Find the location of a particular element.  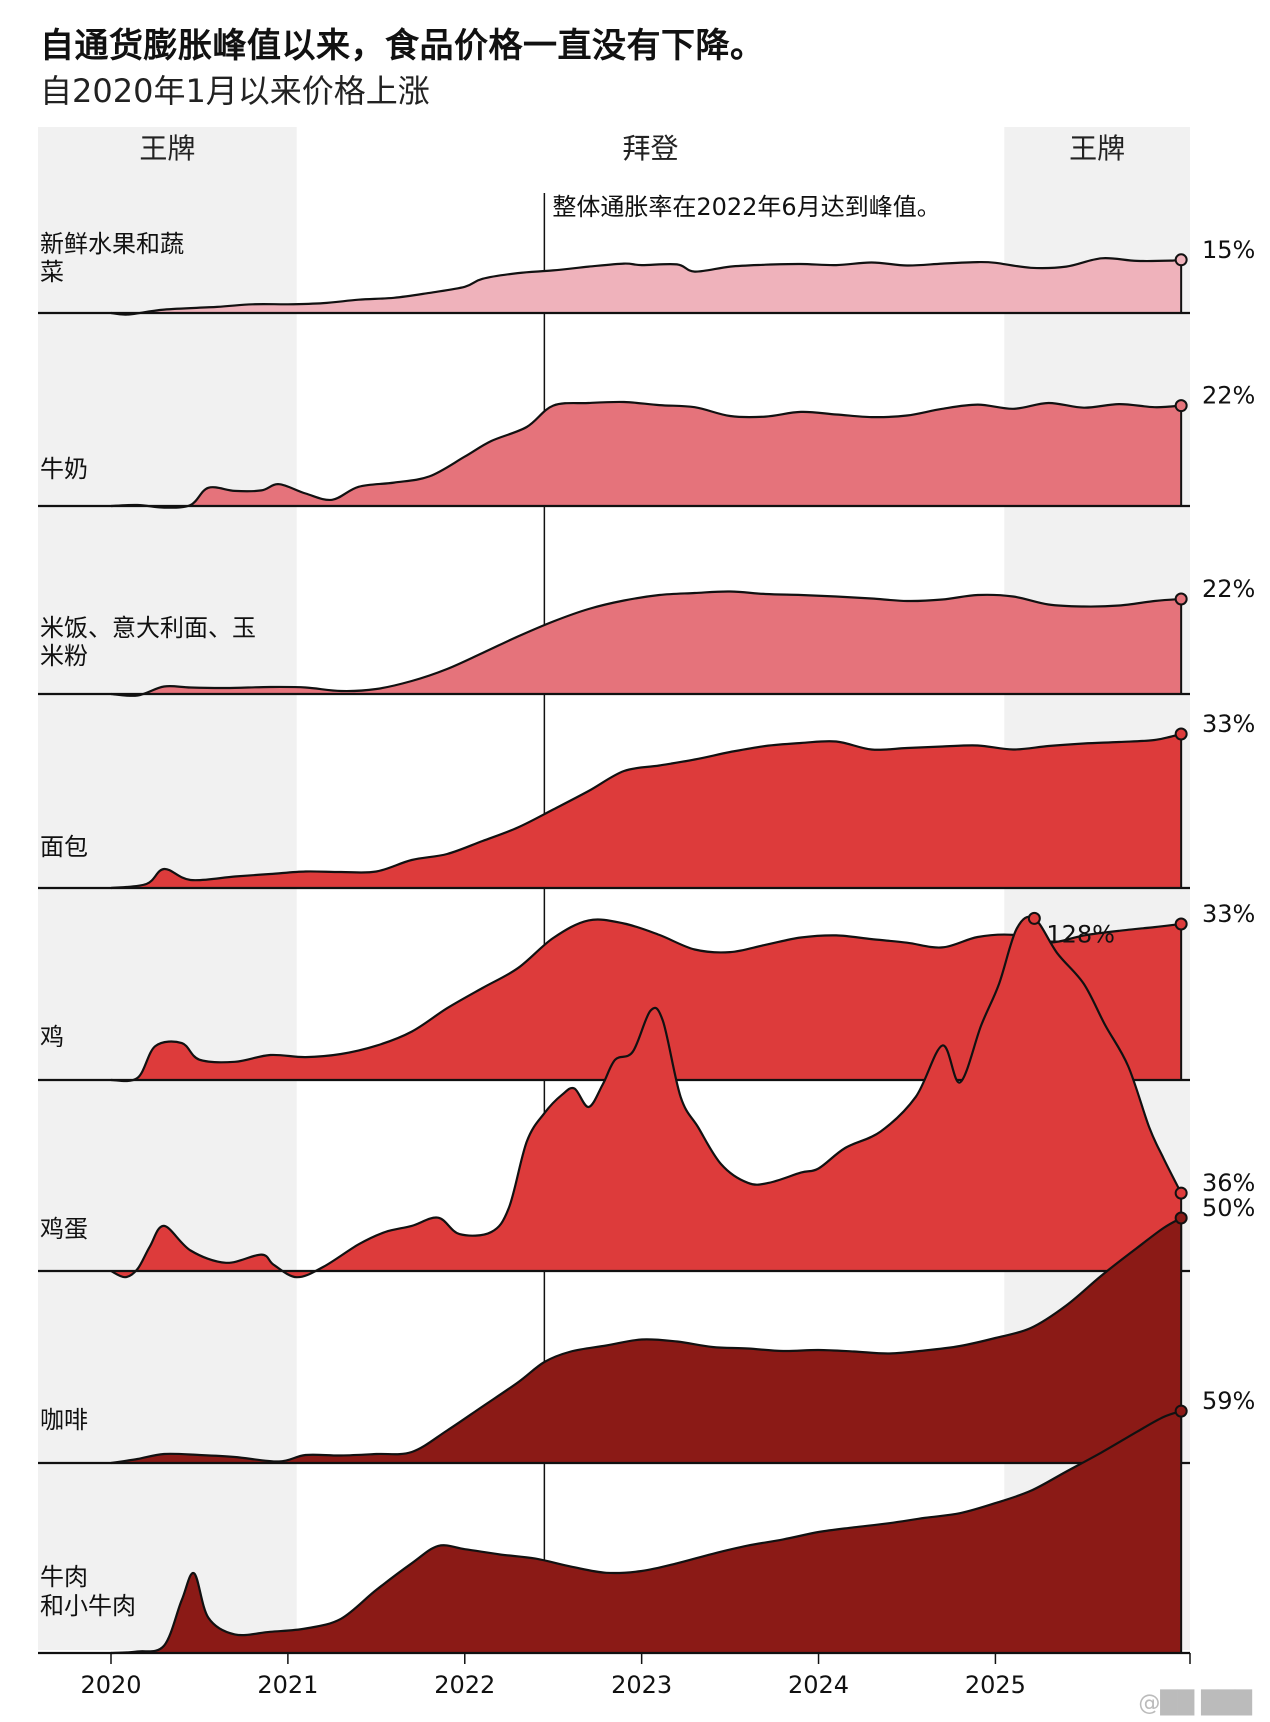

chart-title: 自通货膨胀峰值以来，食品价格一直没有下降。 is located at coordinates (402, 46).